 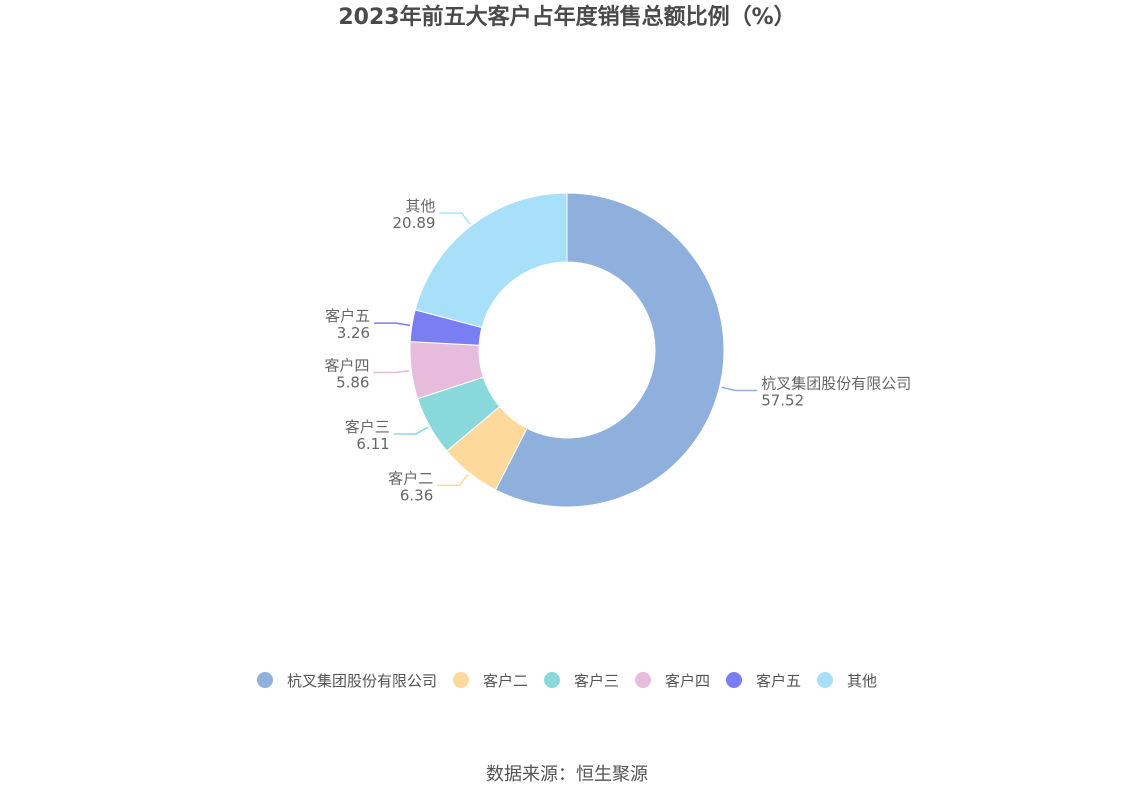 I want to click on slice-label-name-2: 客户二, so click(x=410, y=478).